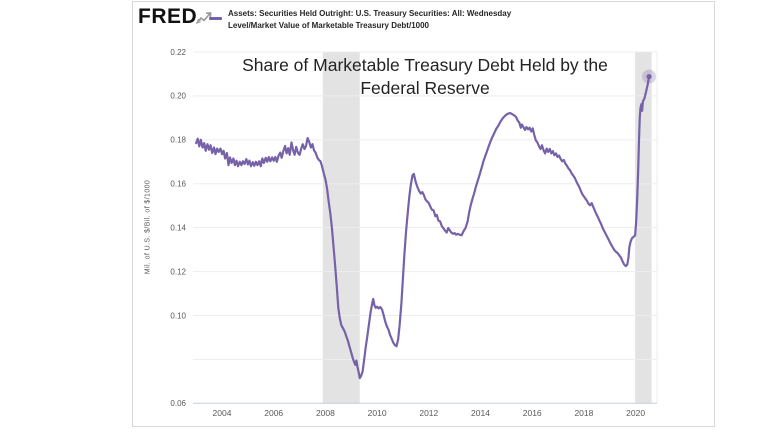 This screenshot has width=768, height=437. What do you see at coordinates (168, 16) in the screenshot?
I see `fred-logo-text: FRED` at bounding box center [168, 16].